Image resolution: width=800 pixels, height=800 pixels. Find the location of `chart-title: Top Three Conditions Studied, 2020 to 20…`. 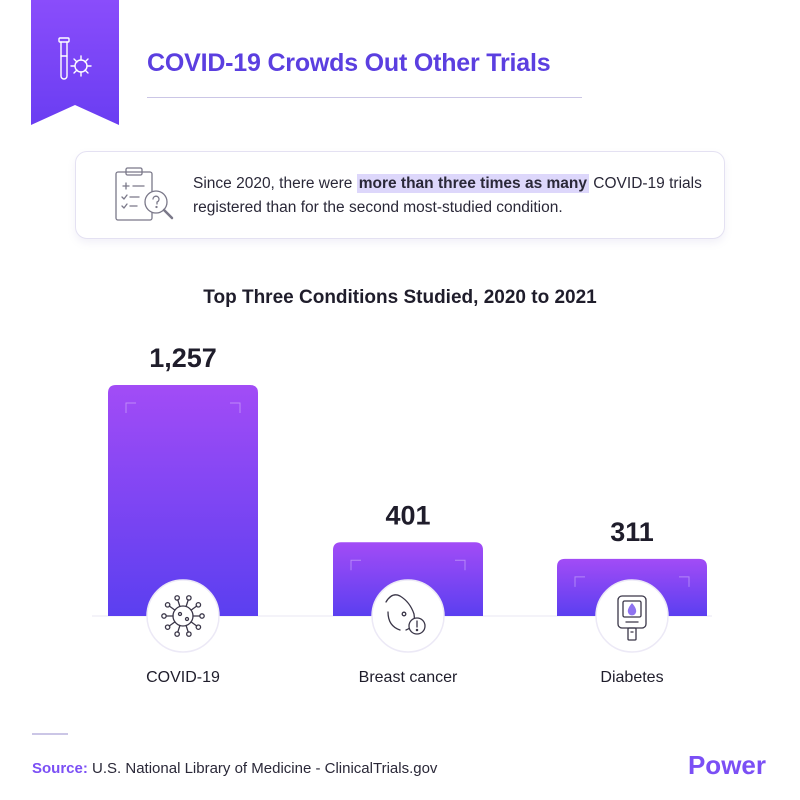

chart-title: Top Three Conditions Studied, 2020 to 20… is located at coordinates (400, 297).